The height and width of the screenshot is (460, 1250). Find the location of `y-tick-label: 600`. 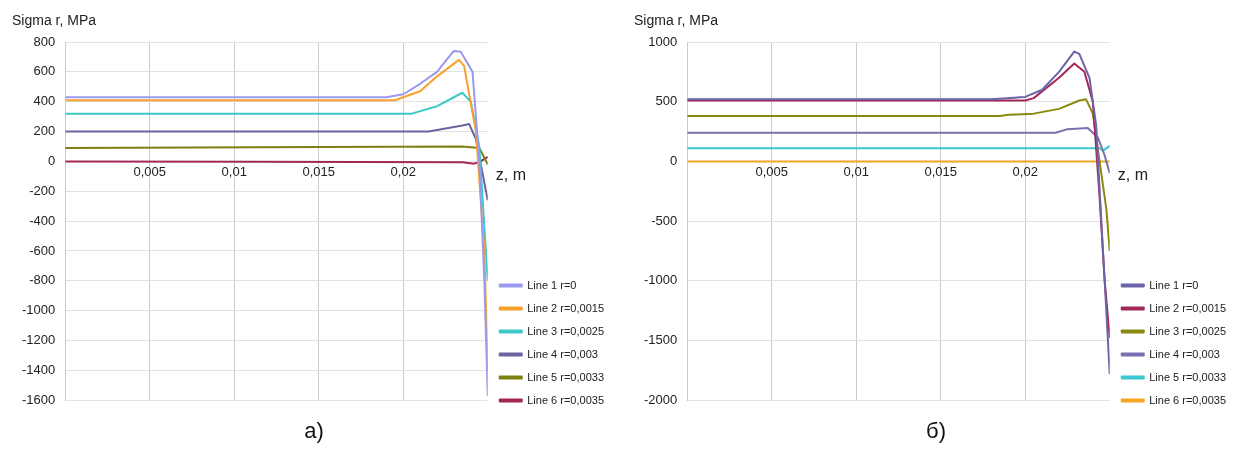

y-tick-label: 600 is located at coordinates (44, 71).